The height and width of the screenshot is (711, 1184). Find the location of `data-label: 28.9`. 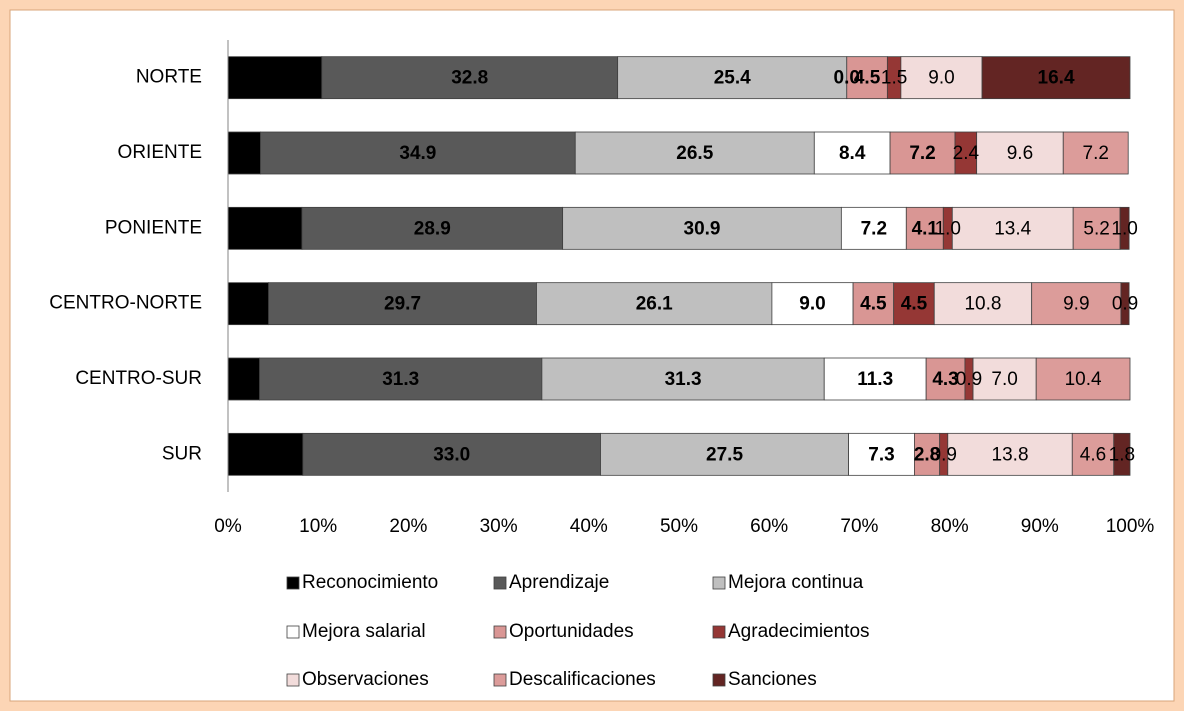

data-label: 28.9 is located at coordinates (432, 228).